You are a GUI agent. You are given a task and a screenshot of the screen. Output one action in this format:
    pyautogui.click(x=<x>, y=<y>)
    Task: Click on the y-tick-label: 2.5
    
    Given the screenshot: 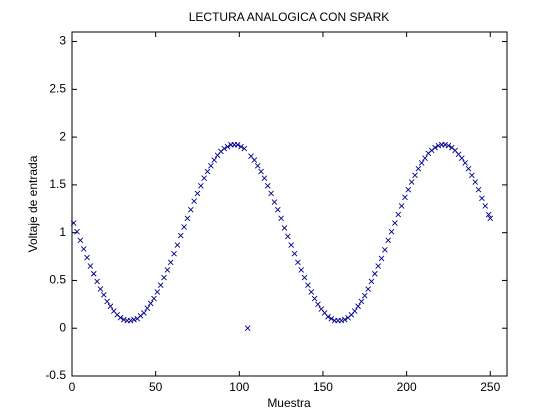 What is the action you would take?
    pyautogui.click(x=57, y=89)
    